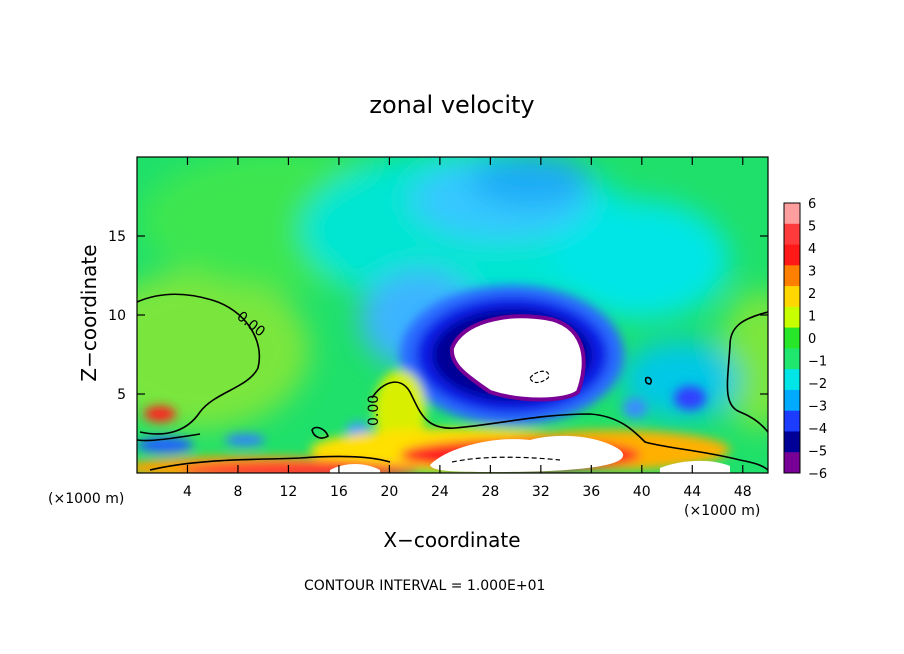  I want to click on x-tick-label: 4, so click(187, 492).